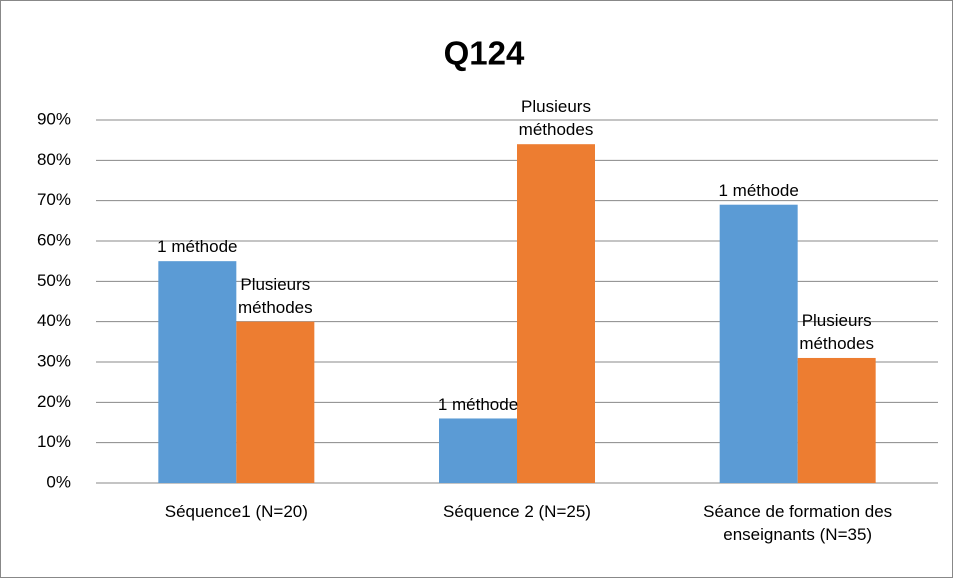 The image size is (953, 578). Describe the element at coordinates (484, 53) in the screenshot. I see `chart-title: Q124` at that location.